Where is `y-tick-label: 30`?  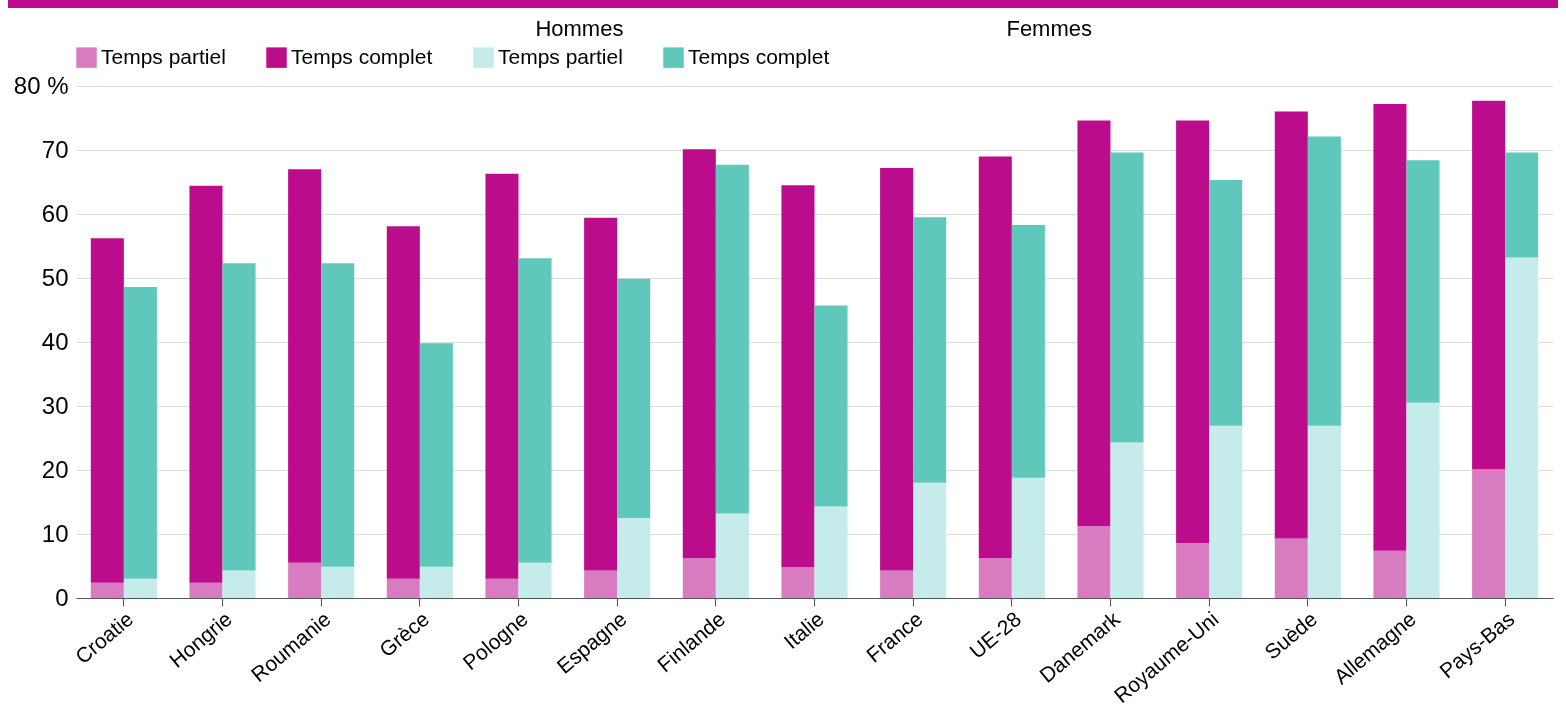 y-tick-label: 30 is located at coordinates (55, 405).